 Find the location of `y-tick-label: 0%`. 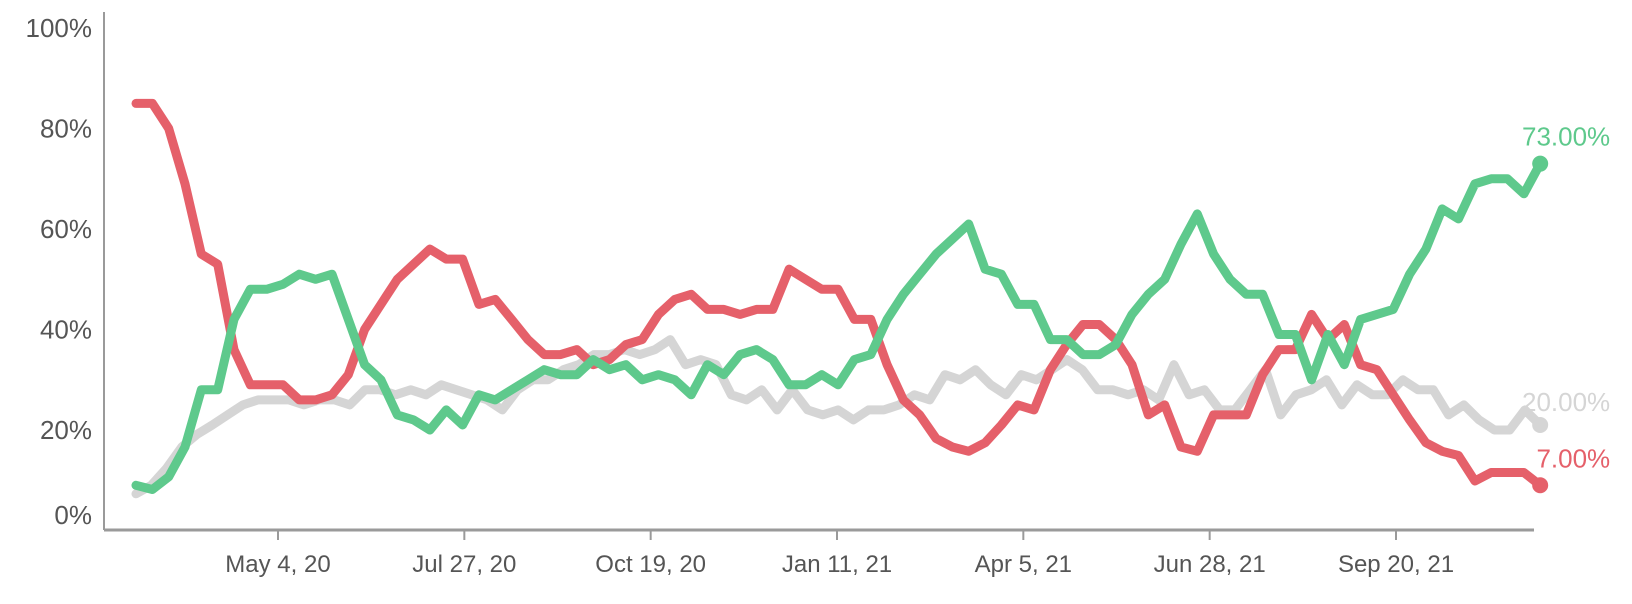

y-tick-label: 0% is located at coordinates (73, 515).